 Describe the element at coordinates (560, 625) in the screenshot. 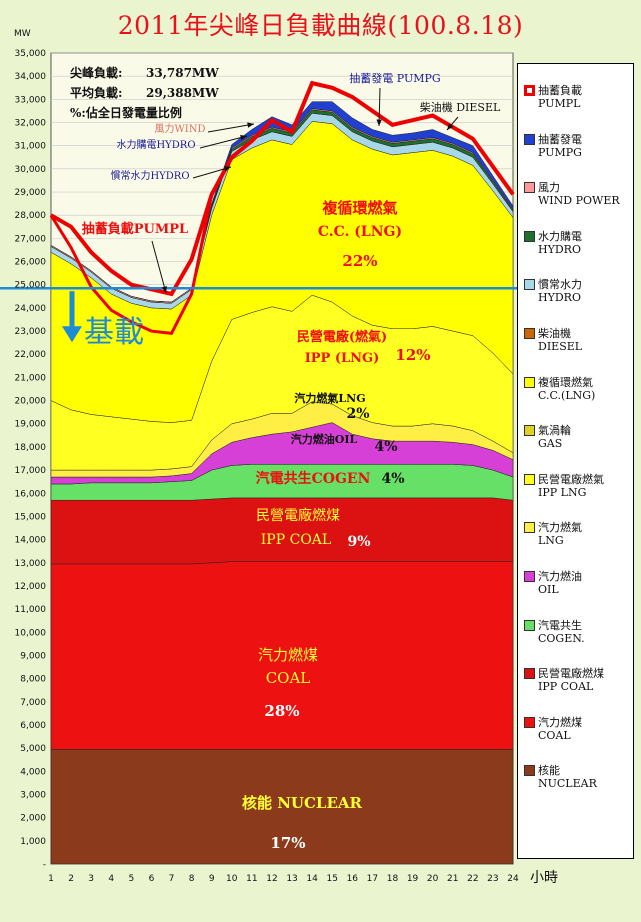

I see `legend-label: 汽電共生` at that location.